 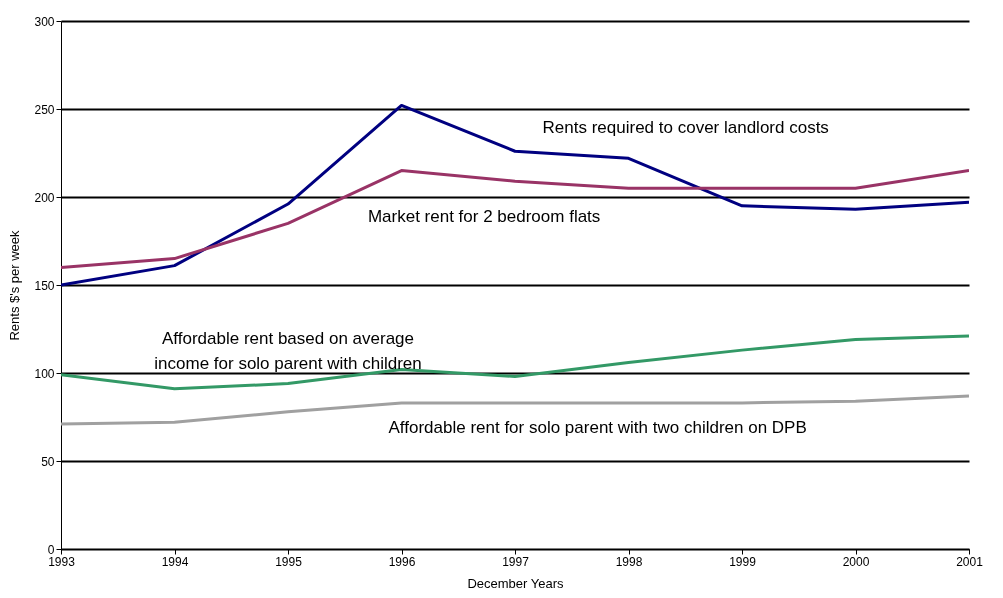 I want to click on annotation: Rents required to cover landlord costs, so click(x=685, y=128).